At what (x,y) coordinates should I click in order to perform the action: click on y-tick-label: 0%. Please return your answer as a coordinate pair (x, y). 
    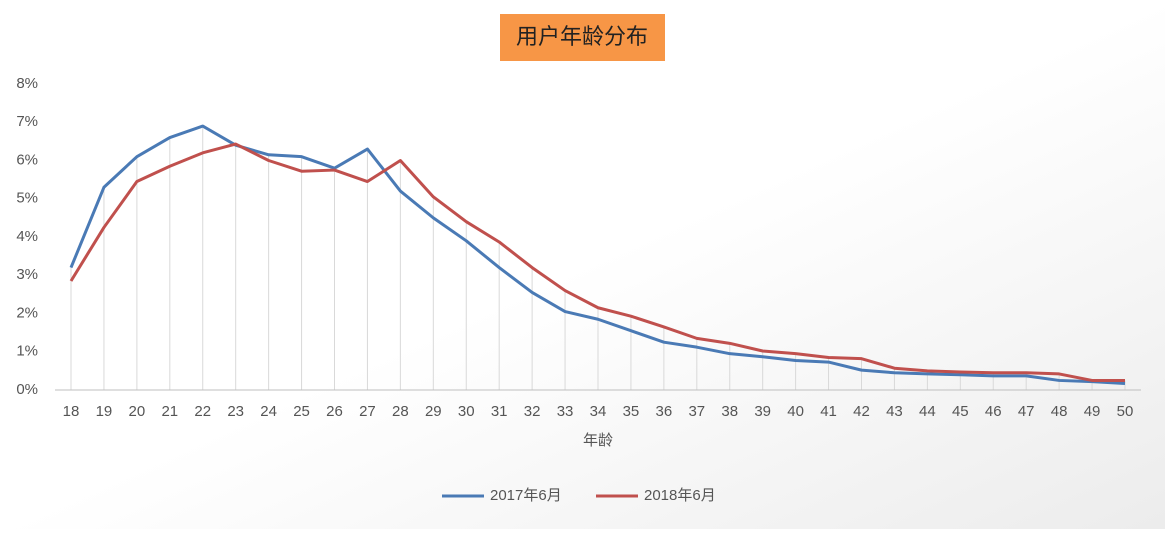
    Looking at the image, I should click on (27, 389).